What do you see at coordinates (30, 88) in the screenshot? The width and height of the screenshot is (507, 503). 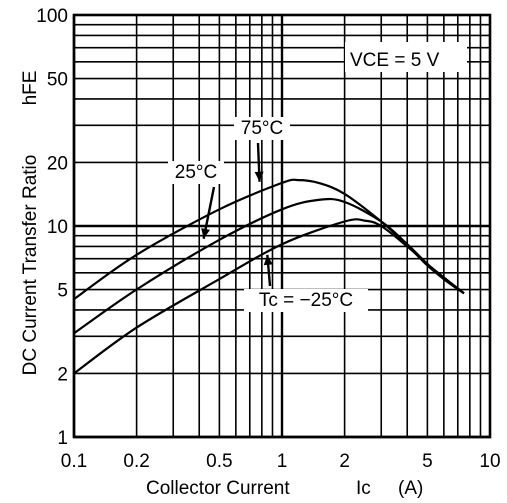 I see `y-axis-symbol: hFE` at bounding box center [30, 88].